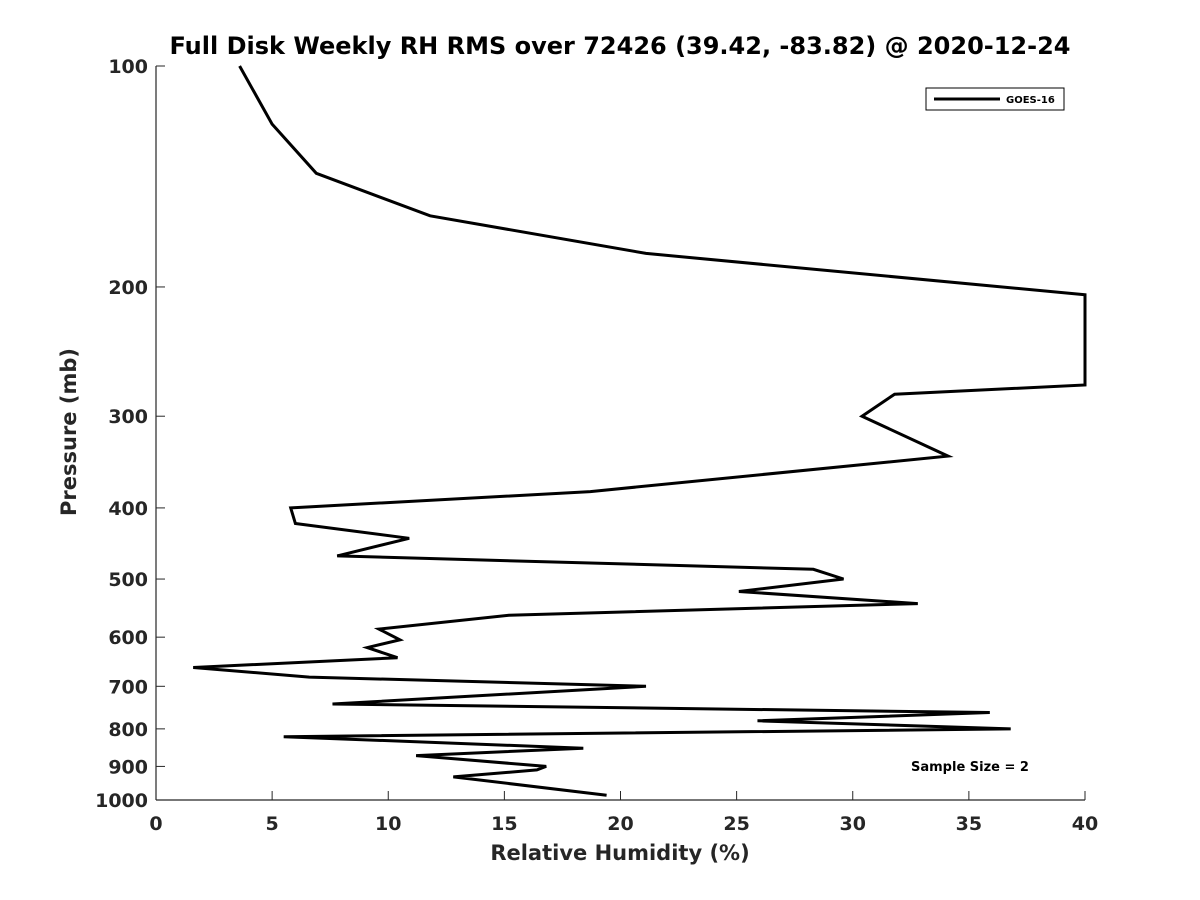 Image resolution: width=1200 pixels, height=900 pixels. What do you see at coordinates (128, 417) in the screenshot?
I see `y-tick-label: 300` at bounding box center [128, 417].